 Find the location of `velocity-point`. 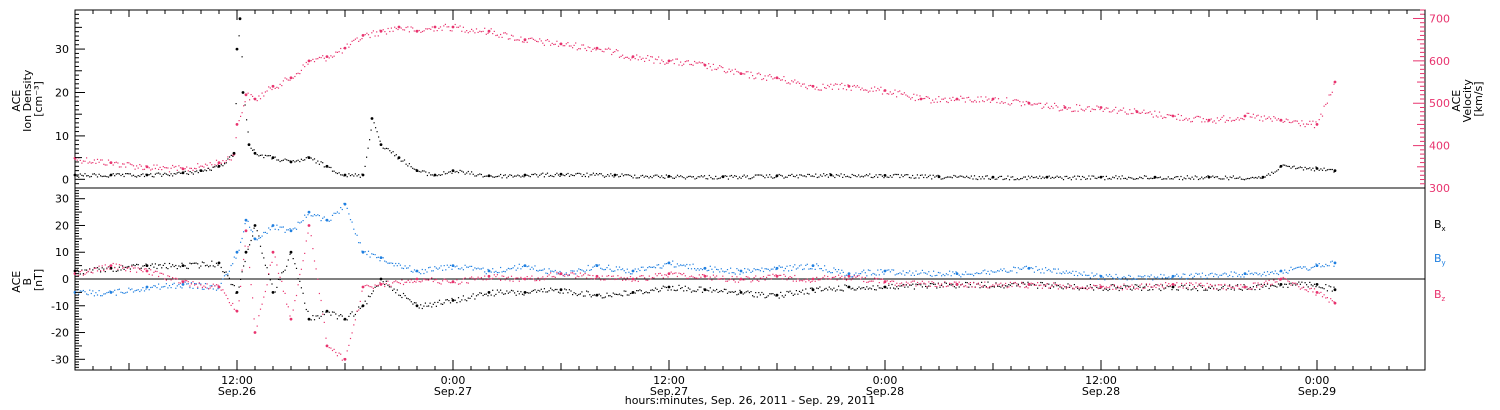

velocity-point is located at coordinates (525, 40).